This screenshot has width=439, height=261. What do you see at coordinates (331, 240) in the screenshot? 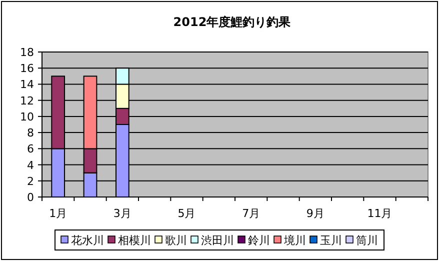
I see `legend-label: 玉川` at bounding box center [331, 240].